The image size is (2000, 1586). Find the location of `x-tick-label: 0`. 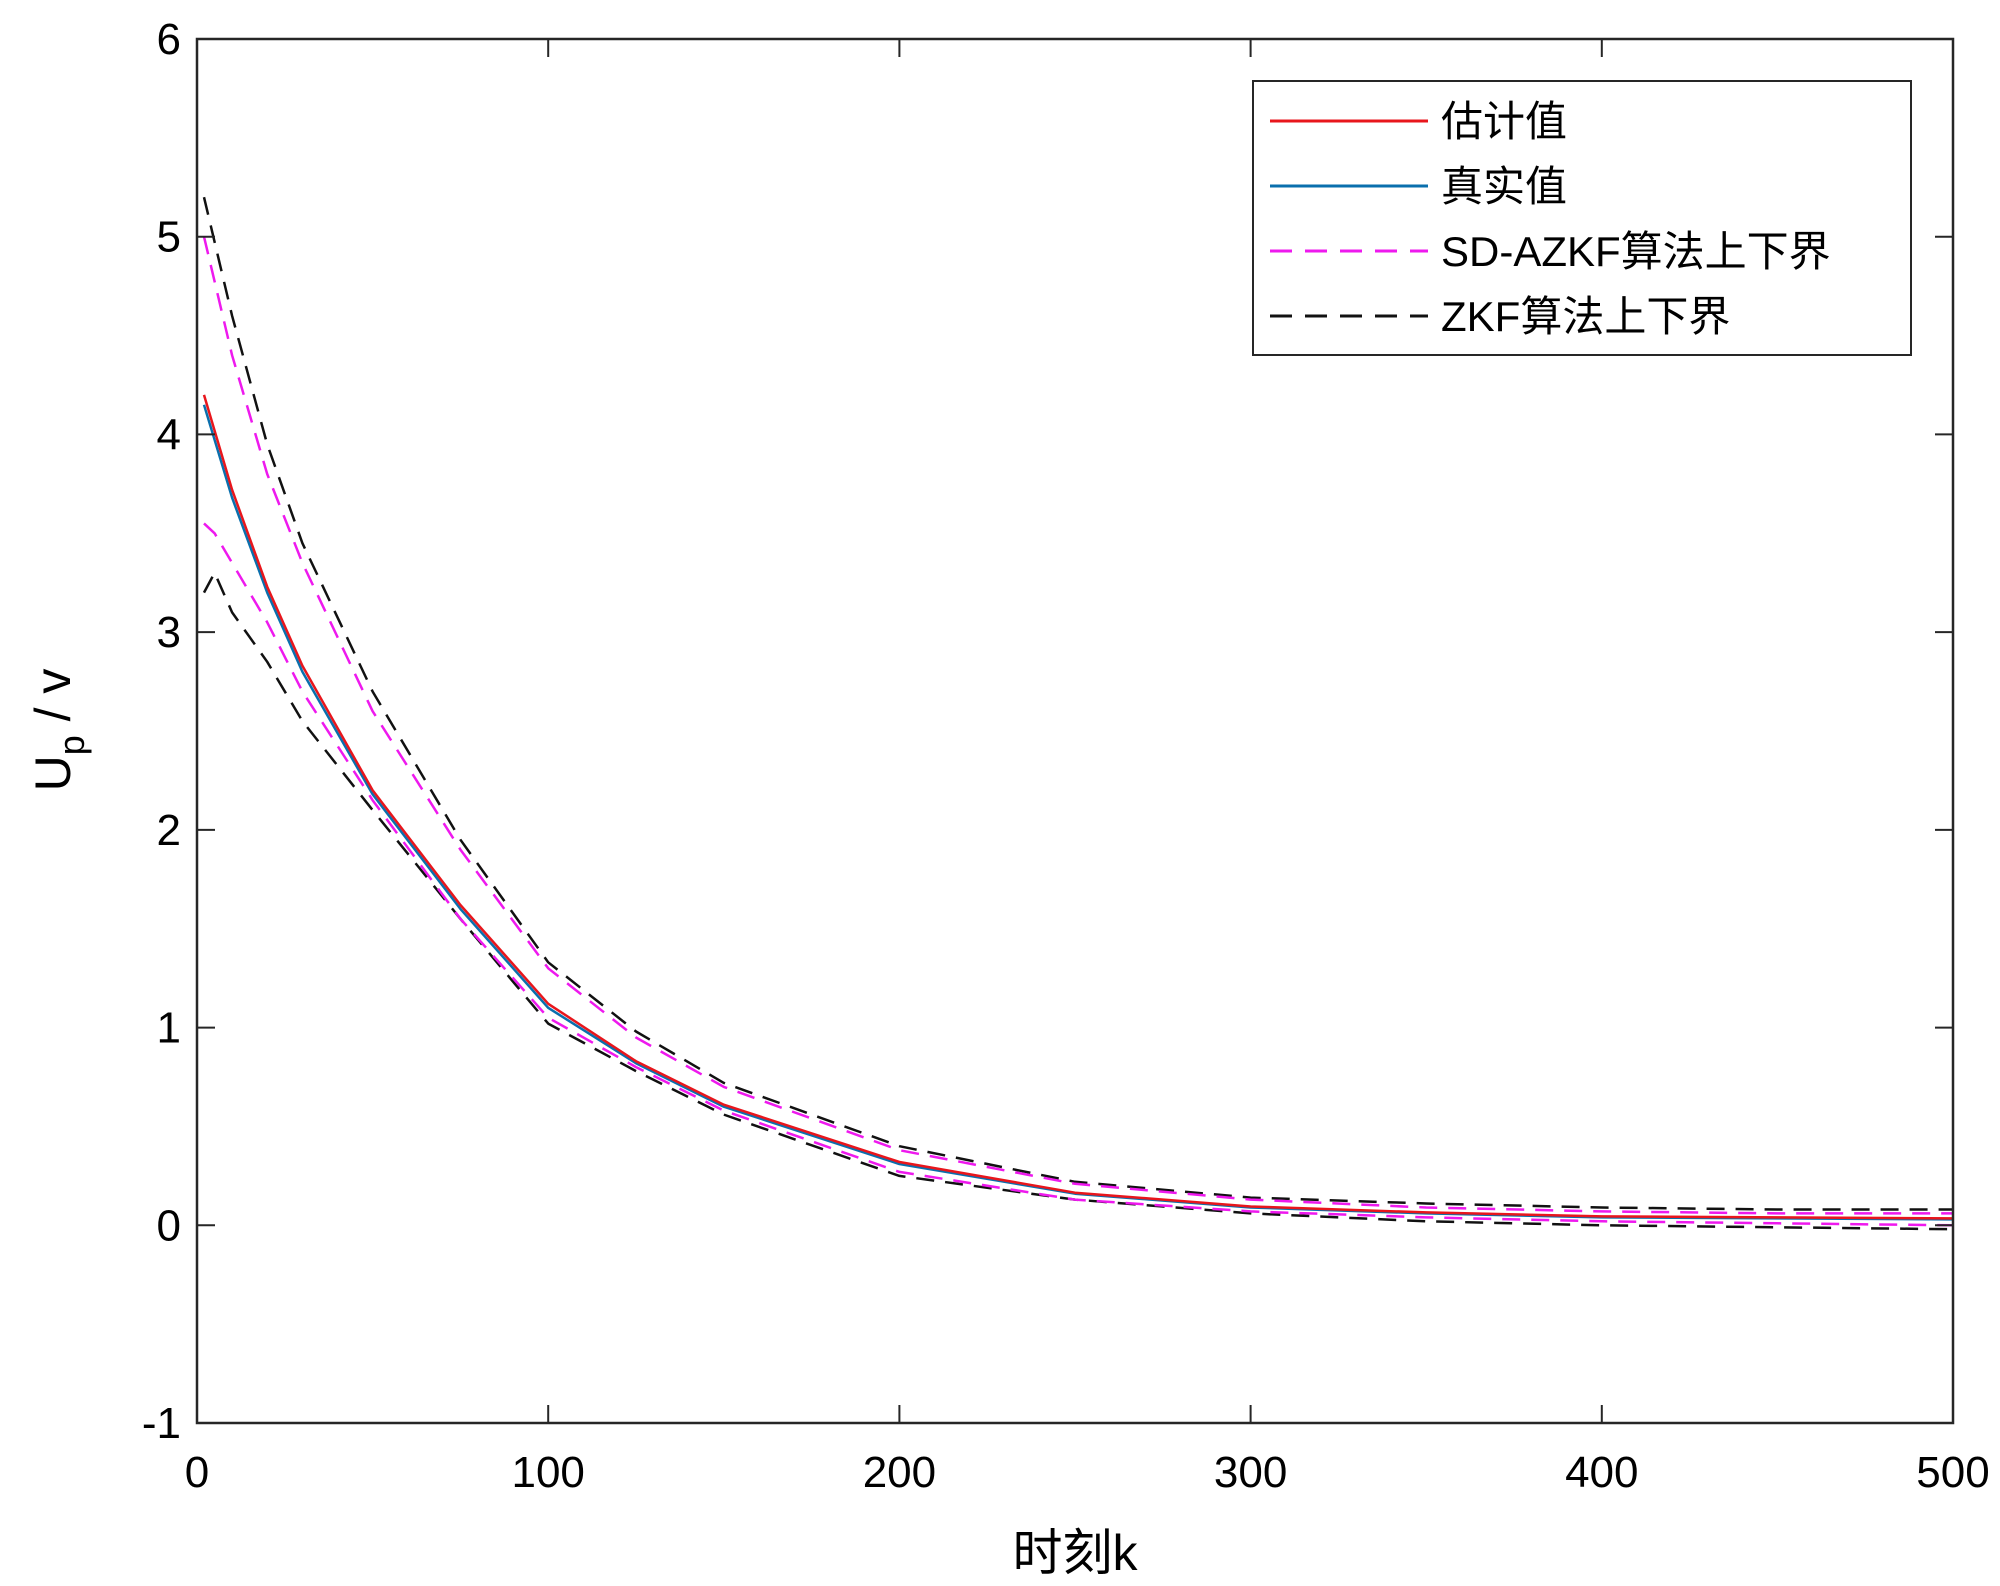

x-tick-label: 0 is located at coordinates (197, 1472).